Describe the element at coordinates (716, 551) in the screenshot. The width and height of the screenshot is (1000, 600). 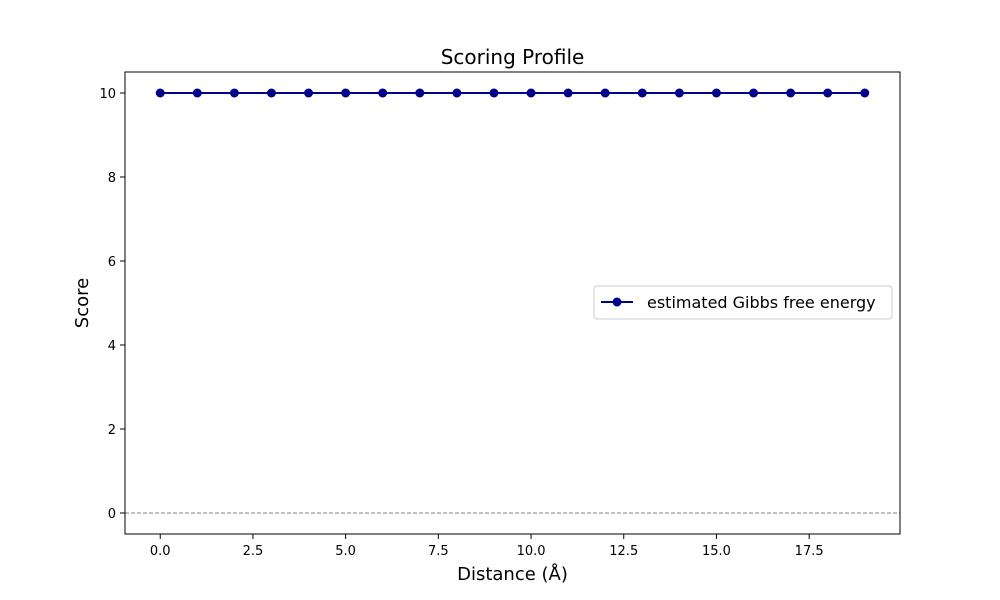
I see `x-tick-label: 15.0` at that location.